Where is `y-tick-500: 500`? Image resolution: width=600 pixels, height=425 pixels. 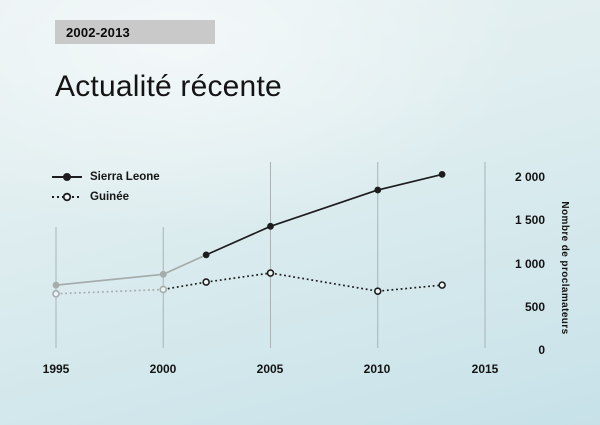 y-tick-500: 500 is located at coordinates (534, 307).